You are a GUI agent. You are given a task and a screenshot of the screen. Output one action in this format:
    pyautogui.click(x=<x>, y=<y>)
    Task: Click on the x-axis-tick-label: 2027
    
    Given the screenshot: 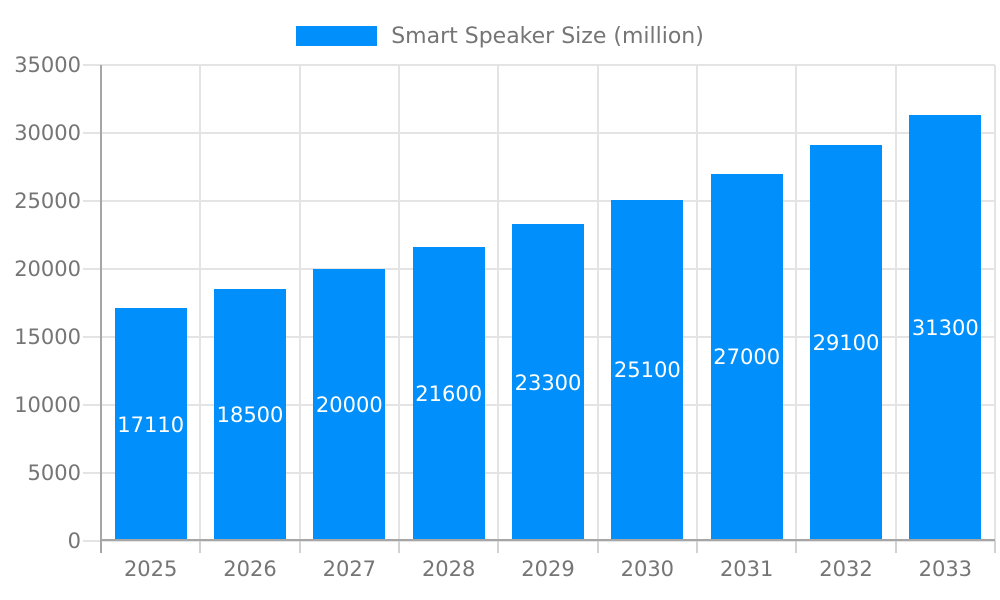 What is the action you would take?
    pyautogui.click(x=349, y=569)
    